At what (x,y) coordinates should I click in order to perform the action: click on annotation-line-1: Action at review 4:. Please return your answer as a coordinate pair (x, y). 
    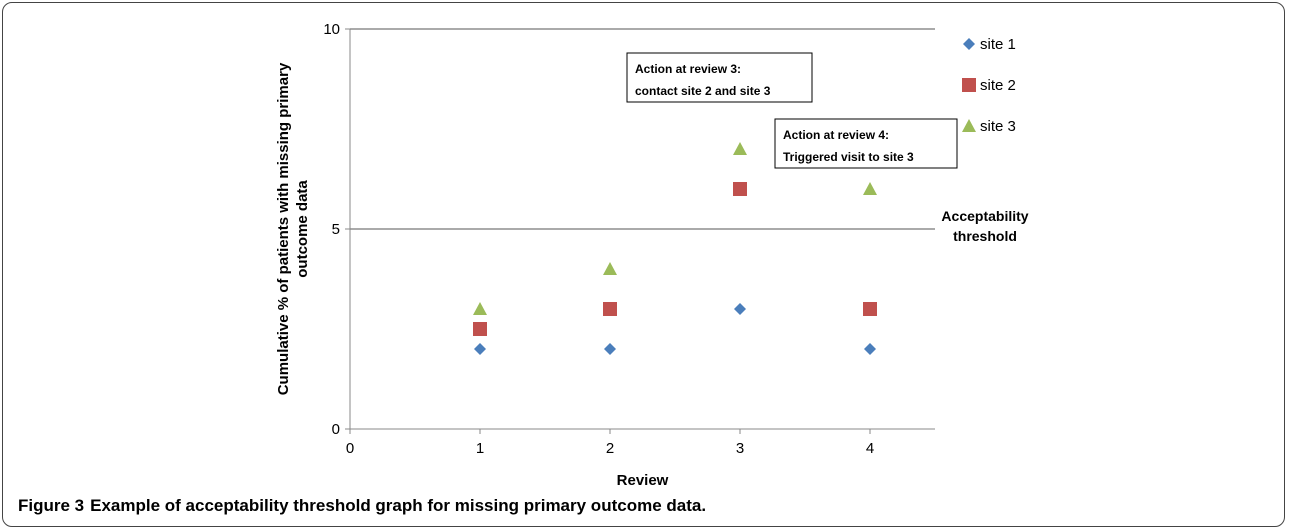
    Looking at the image, I should click on (836, 135).